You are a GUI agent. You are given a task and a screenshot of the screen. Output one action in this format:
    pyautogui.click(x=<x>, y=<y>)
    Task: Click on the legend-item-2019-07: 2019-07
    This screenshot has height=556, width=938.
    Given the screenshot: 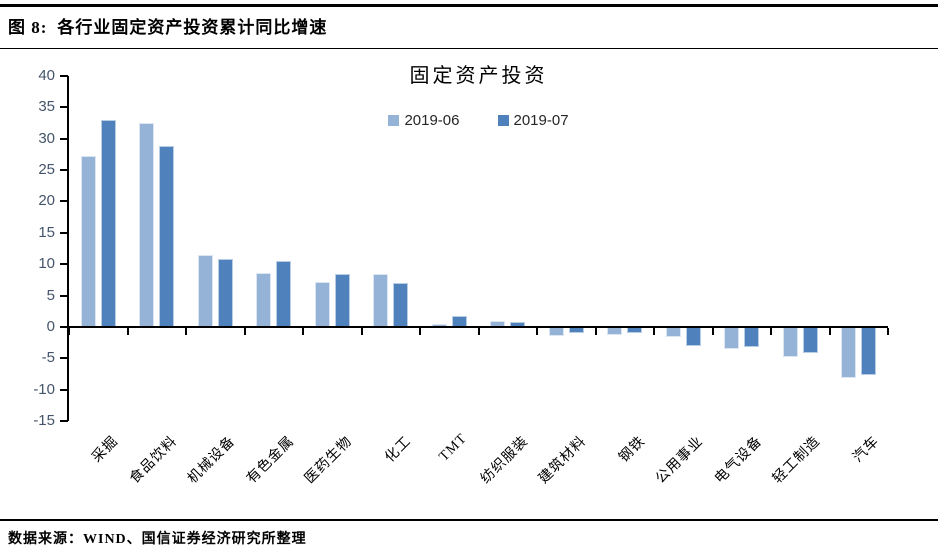 What is the action you would take?
    pyautogui.click(x=533, y=120)
    